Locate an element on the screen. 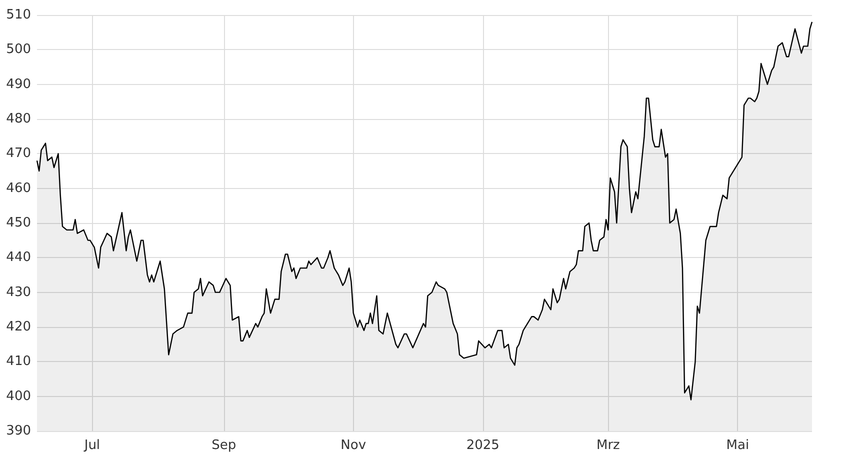 Image resolution: width=848 pixels, height=460 pixels. y-tick-label: 400 is located at coordinates (18, 396).